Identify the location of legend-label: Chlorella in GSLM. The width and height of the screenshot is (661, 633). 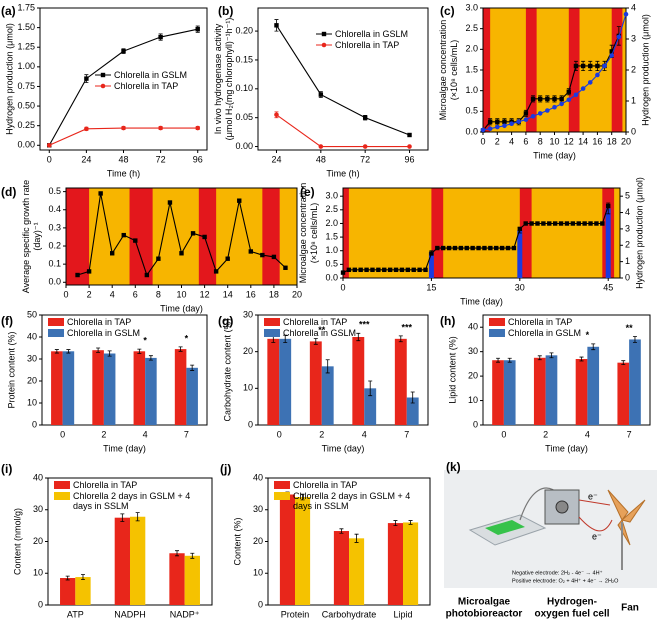
(151, 74).